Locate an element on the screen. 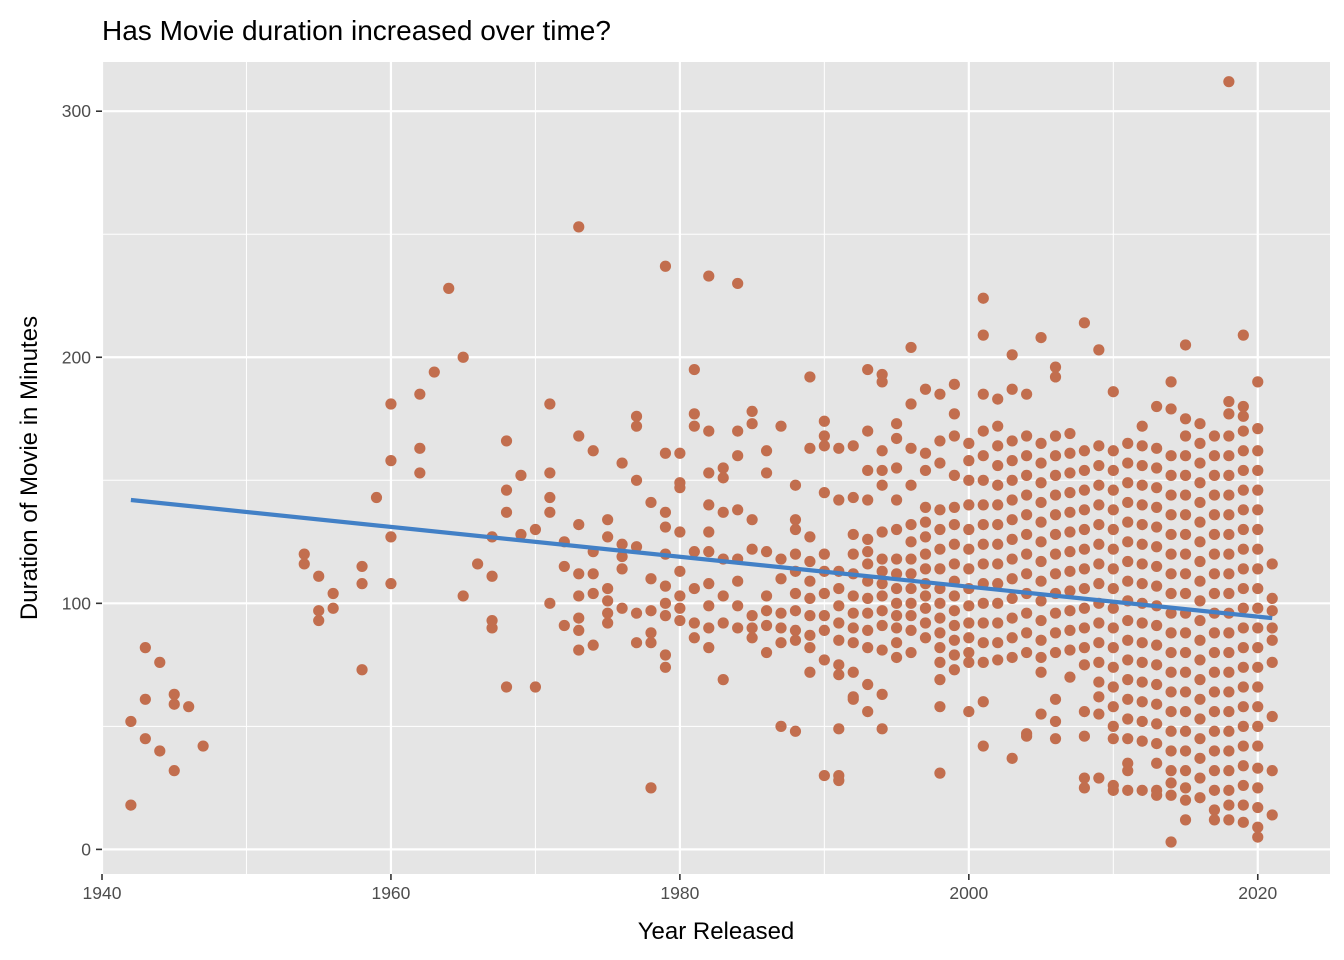 The width and height of the screenshot is (1344, 960). y-tick-label: 0 is located at coordinates (86, 849).